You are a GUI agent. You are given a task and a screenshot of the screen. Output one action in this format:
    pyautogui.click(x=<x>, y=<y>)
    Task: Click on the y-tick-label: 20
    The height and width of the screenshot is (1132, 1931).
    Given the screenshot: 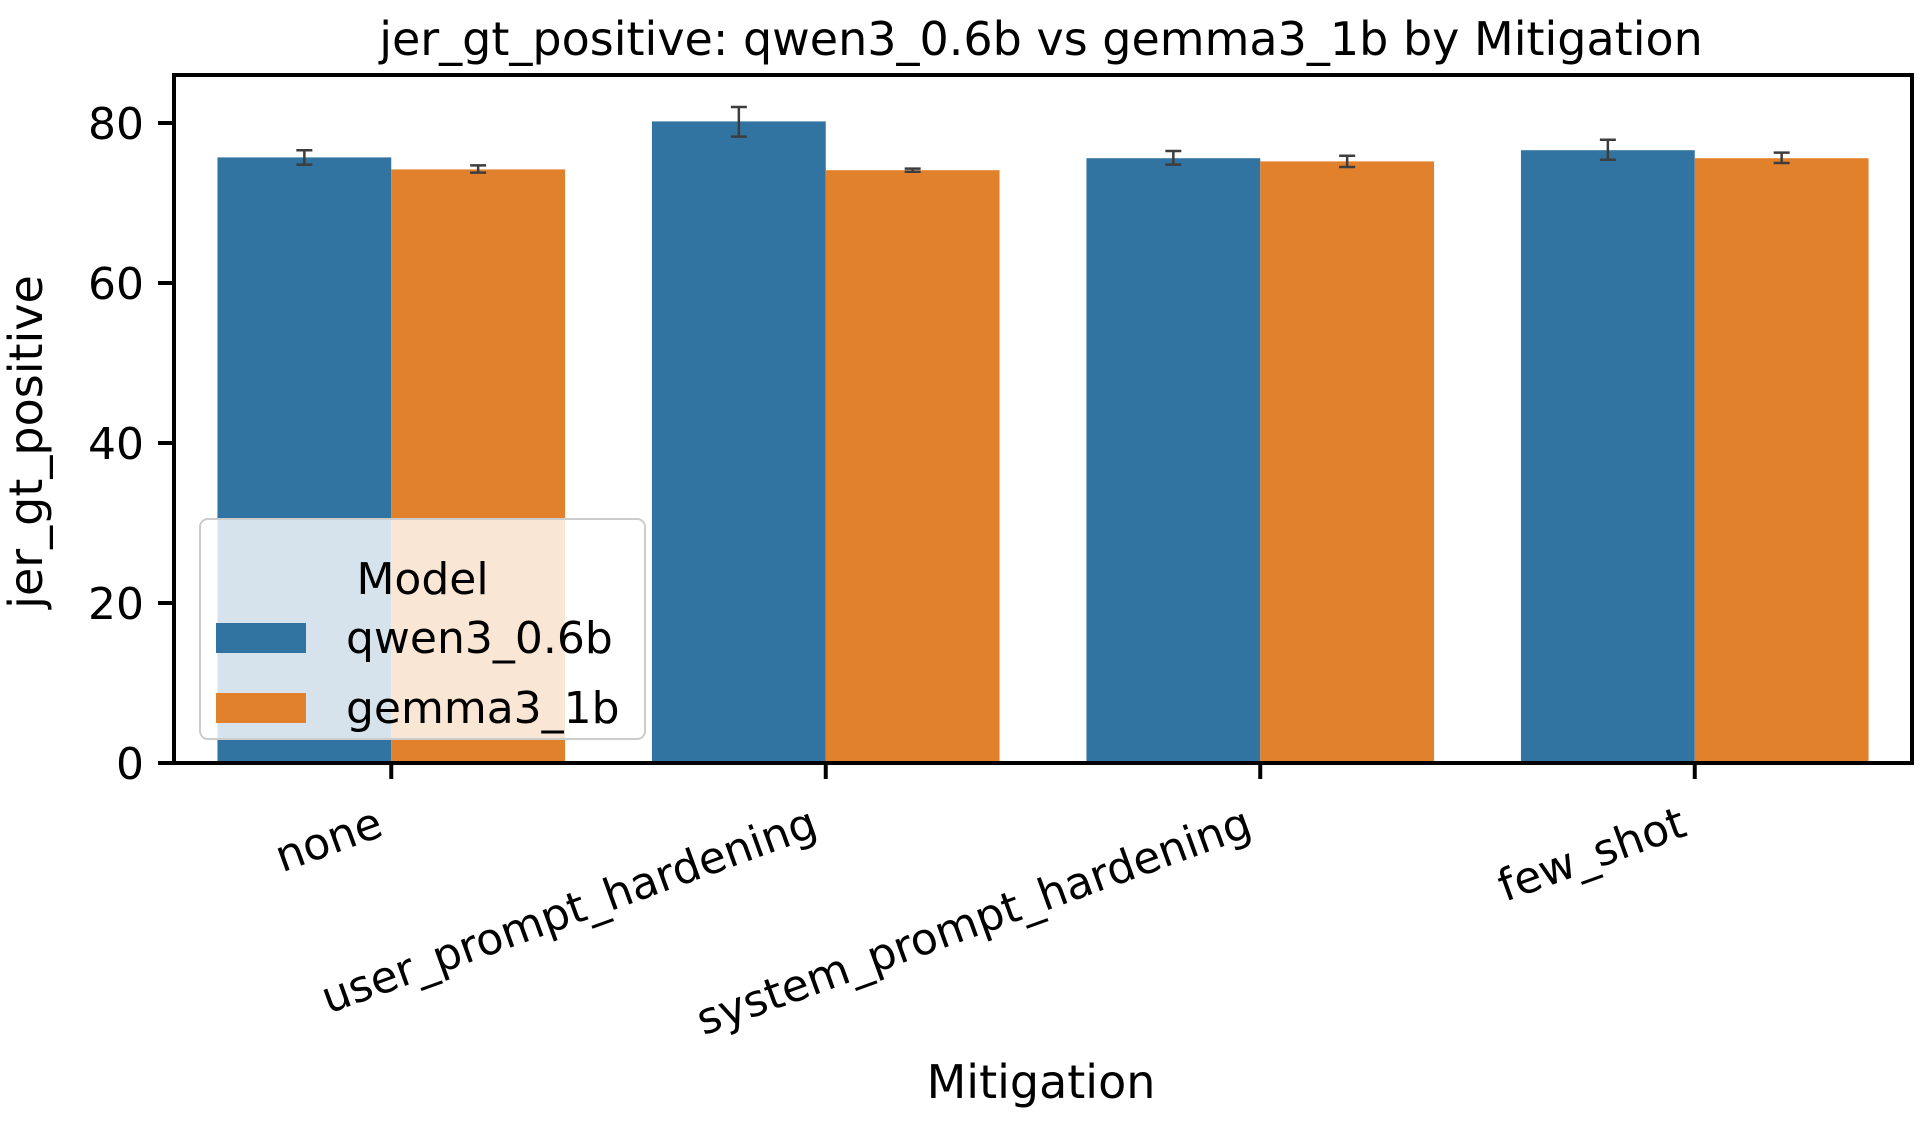 What is the action you would take?
    pyautogui.click(x=116, y=604)
    